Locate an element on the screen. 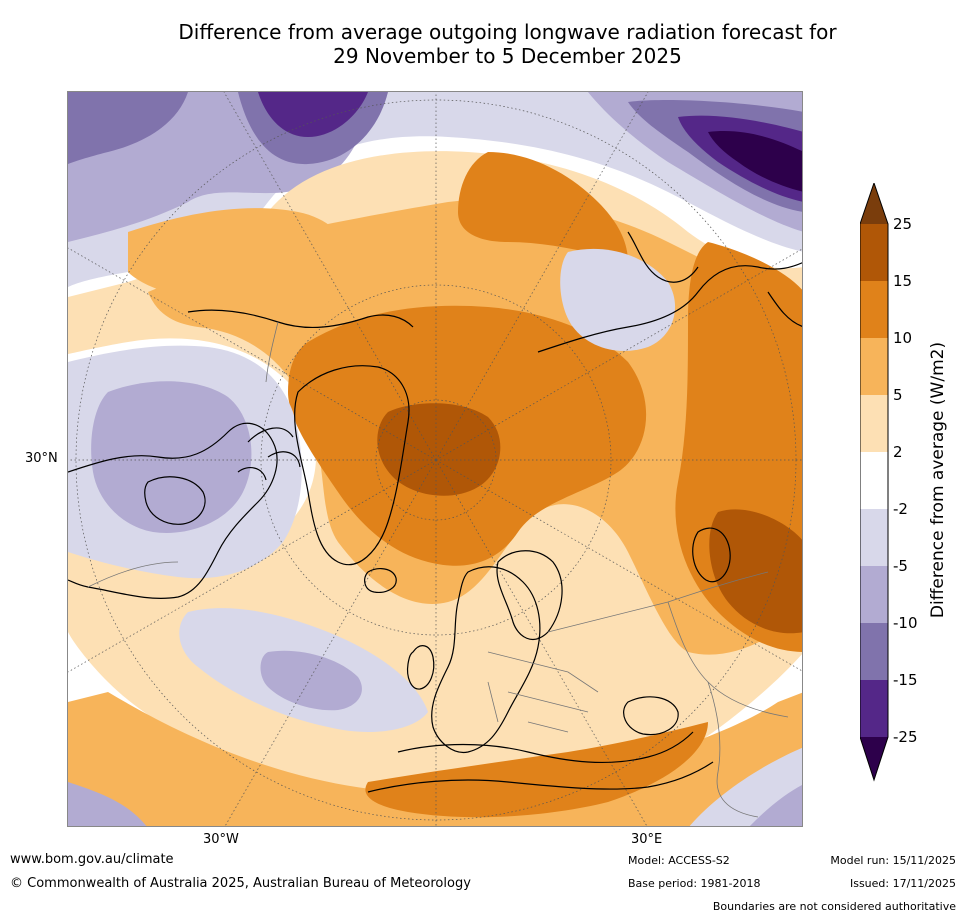  colorbar-tick-label: 15 is located at coordinates (903, 281).